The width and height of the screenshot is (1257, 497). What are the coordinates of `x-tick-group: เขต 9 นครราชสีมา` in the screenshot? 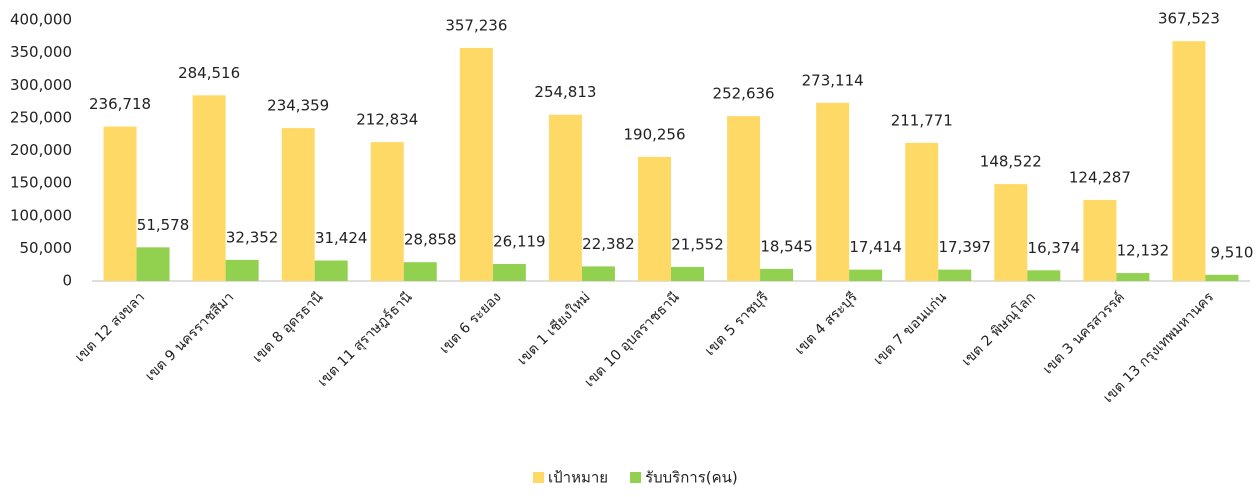 It's located at (189, 336).